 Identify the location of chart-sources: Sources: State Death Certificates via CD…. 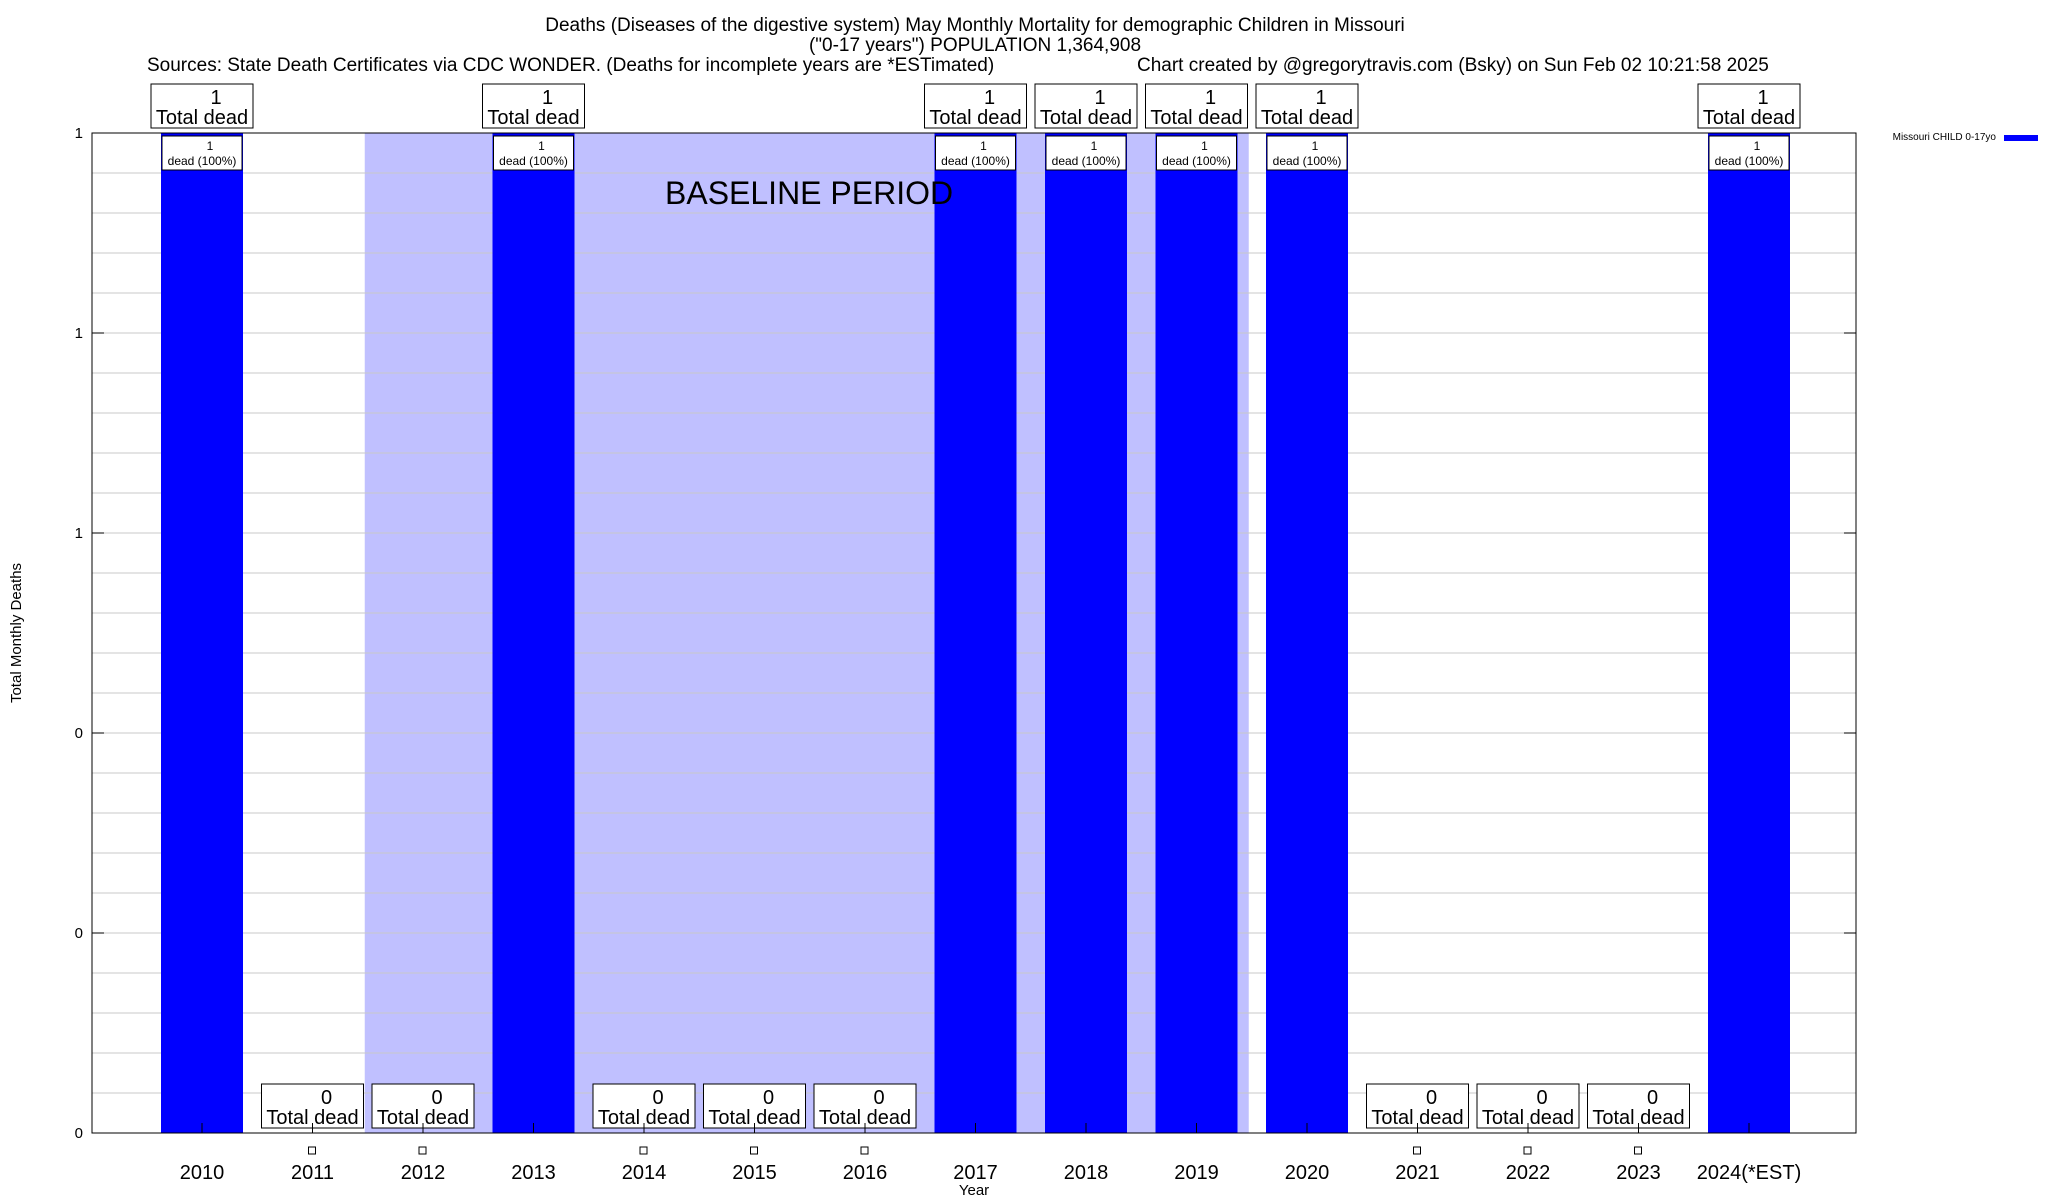
(570, 65).